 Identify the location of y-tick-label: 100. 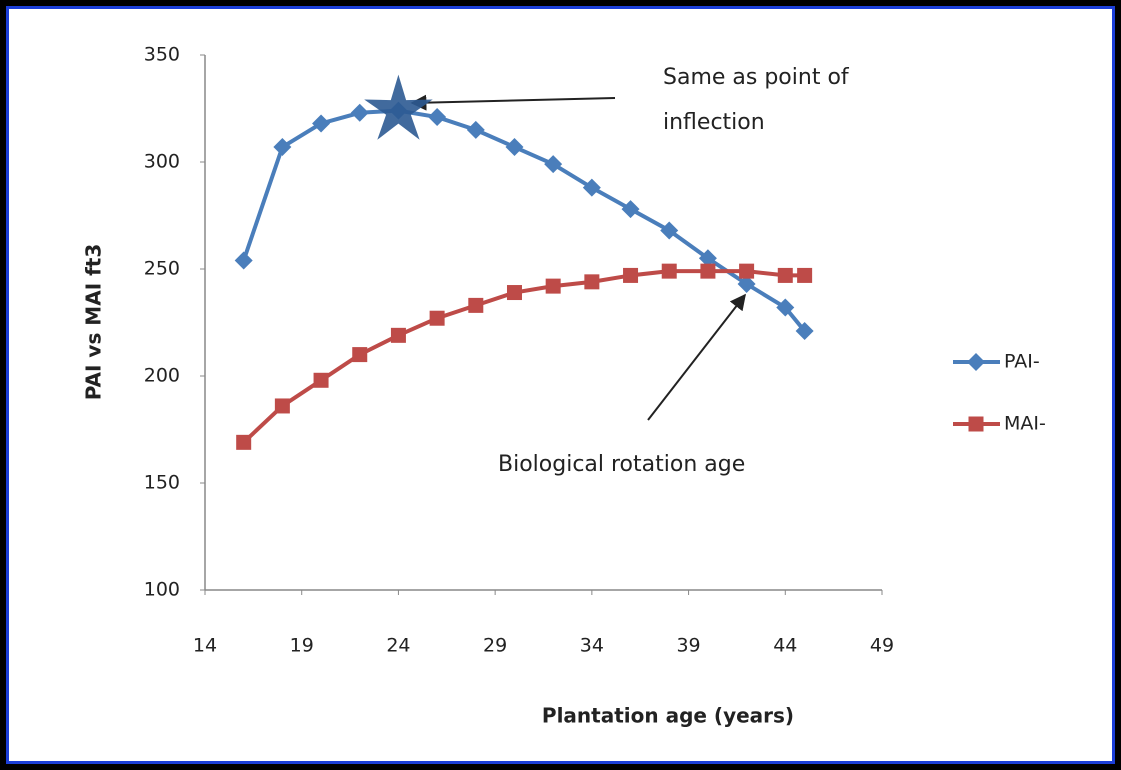
(162, 590).